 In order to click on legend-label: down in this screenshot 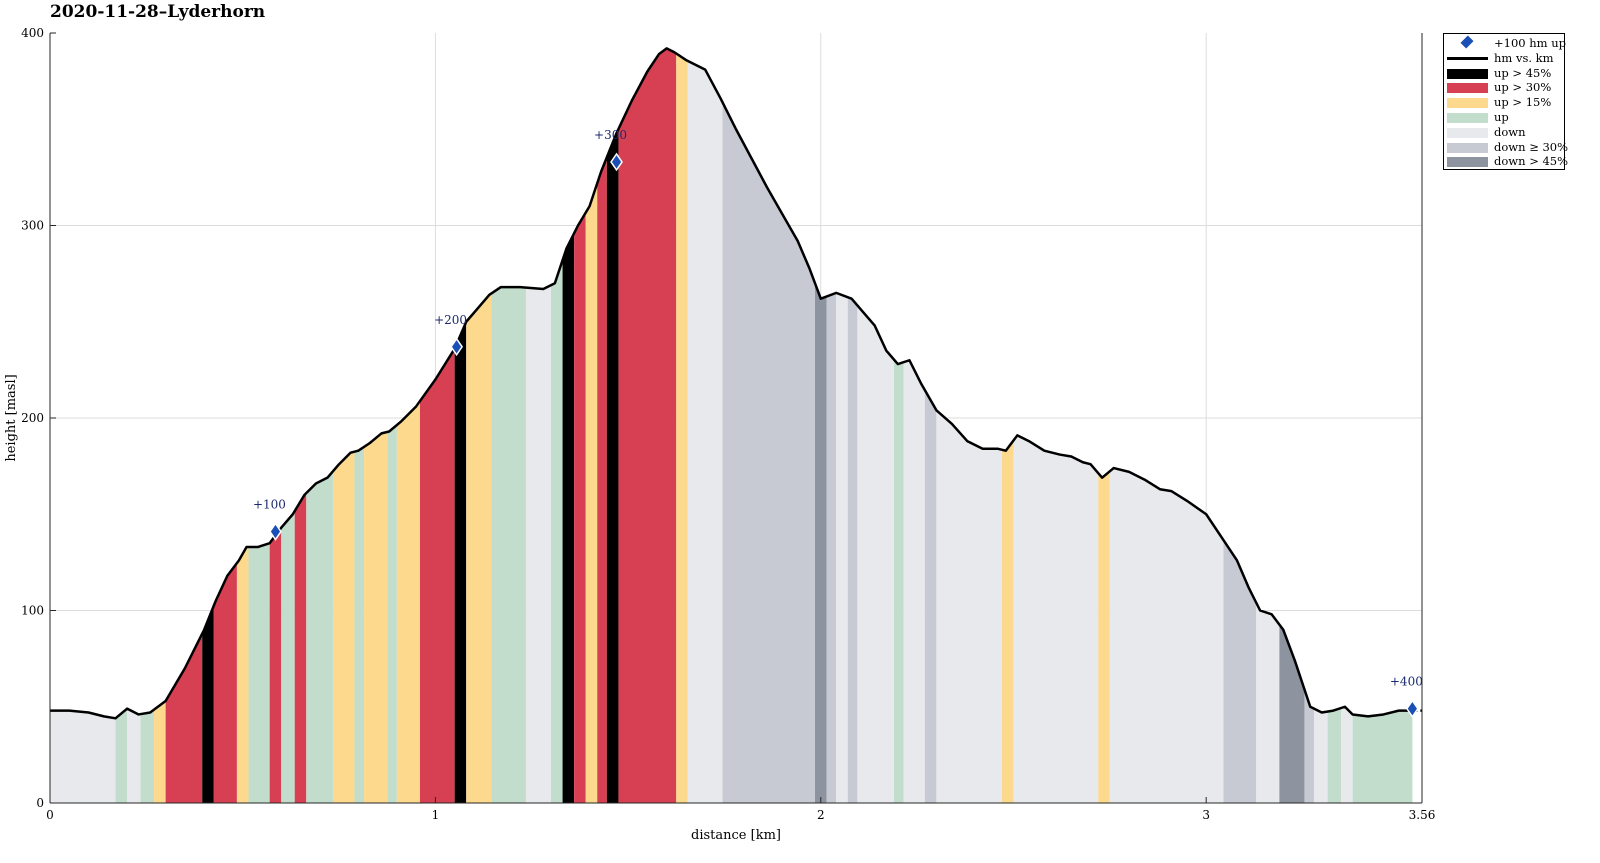, I will do `click(1510, 131)`.